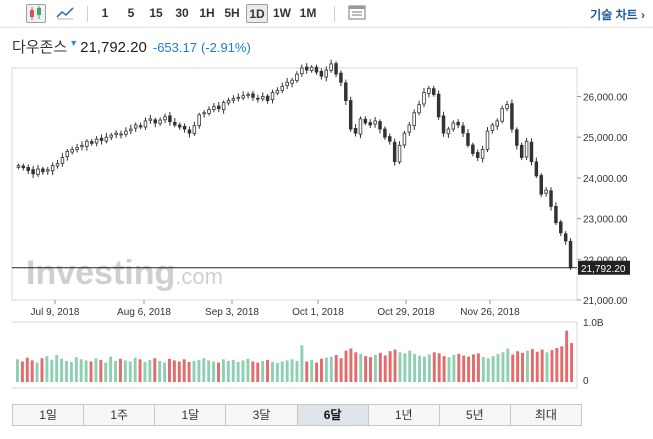 This screenshot has width=653, height=439. Describe the element at coordinates (357, 13) in the screenshot. I see `data-table-icon` at that location.